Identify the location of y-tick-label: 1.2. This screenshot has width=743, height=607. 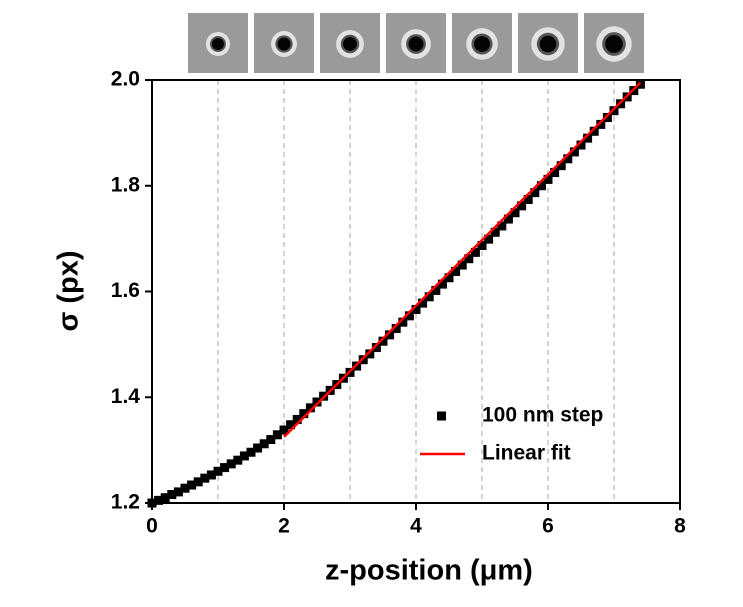
(125, 502).